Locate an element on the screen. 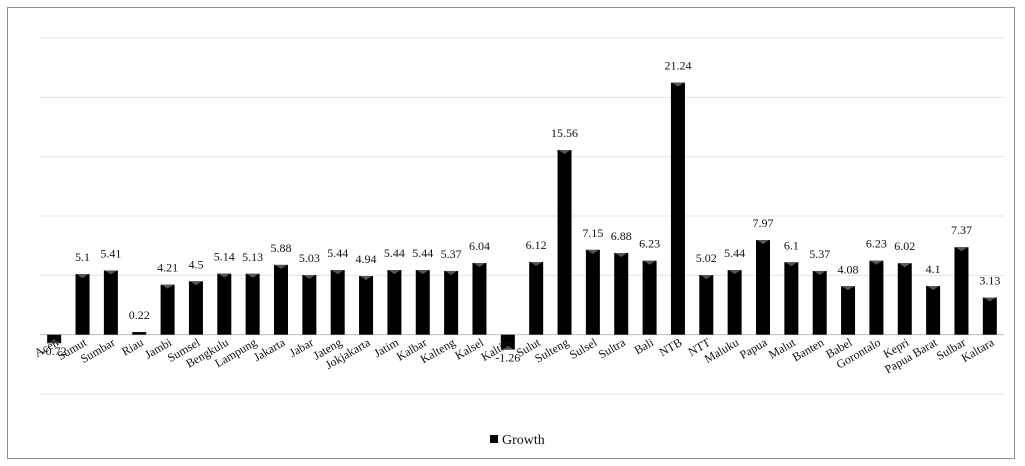 This screenshot has height=466, width=1025. value-label: 7.15 is located at coordinates (592, 233).